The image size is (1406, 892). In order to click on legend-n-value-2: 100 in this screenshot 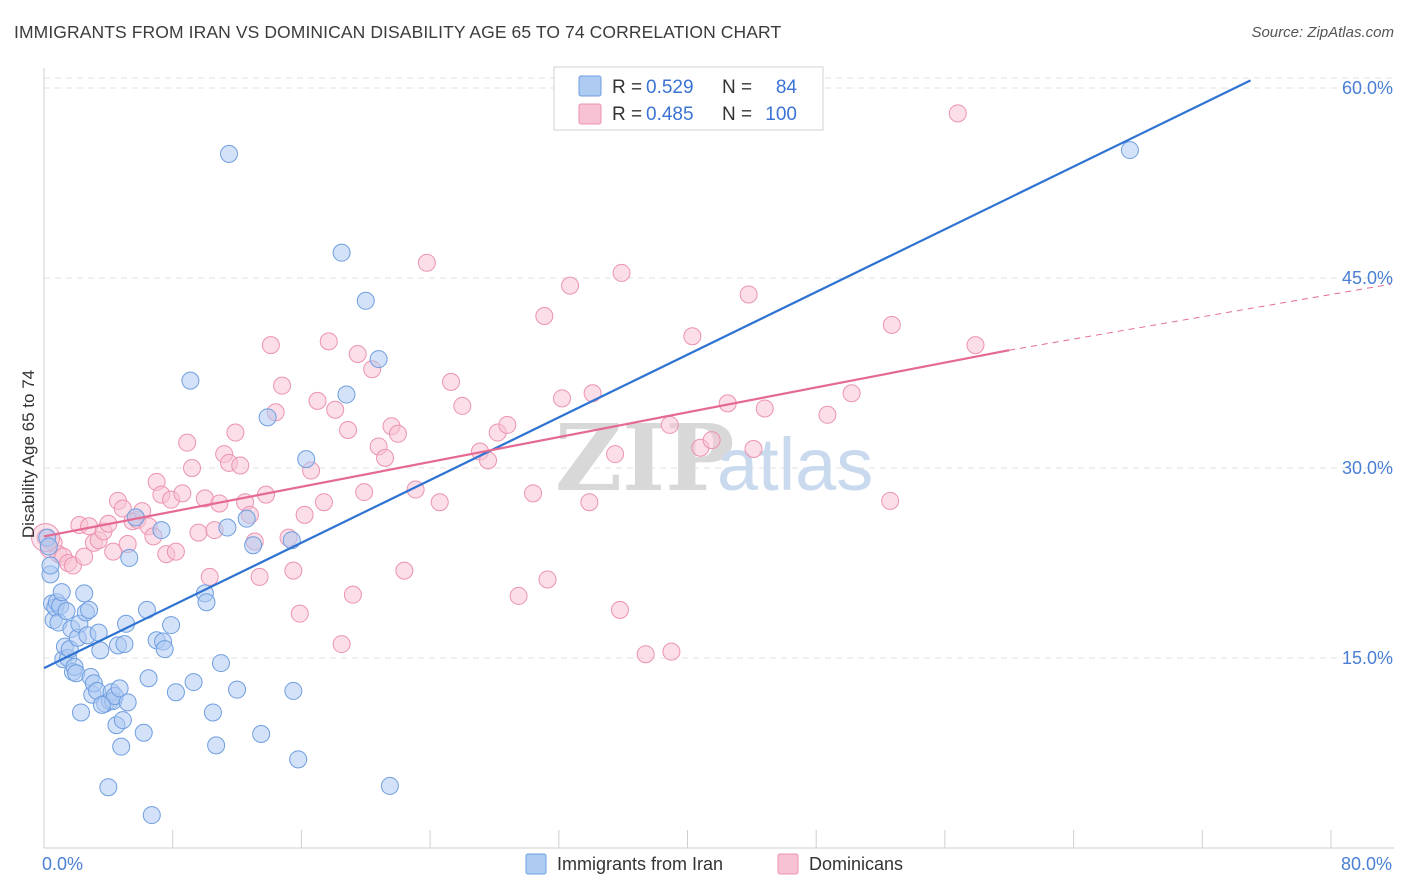, I will do `click(781, 114)`.